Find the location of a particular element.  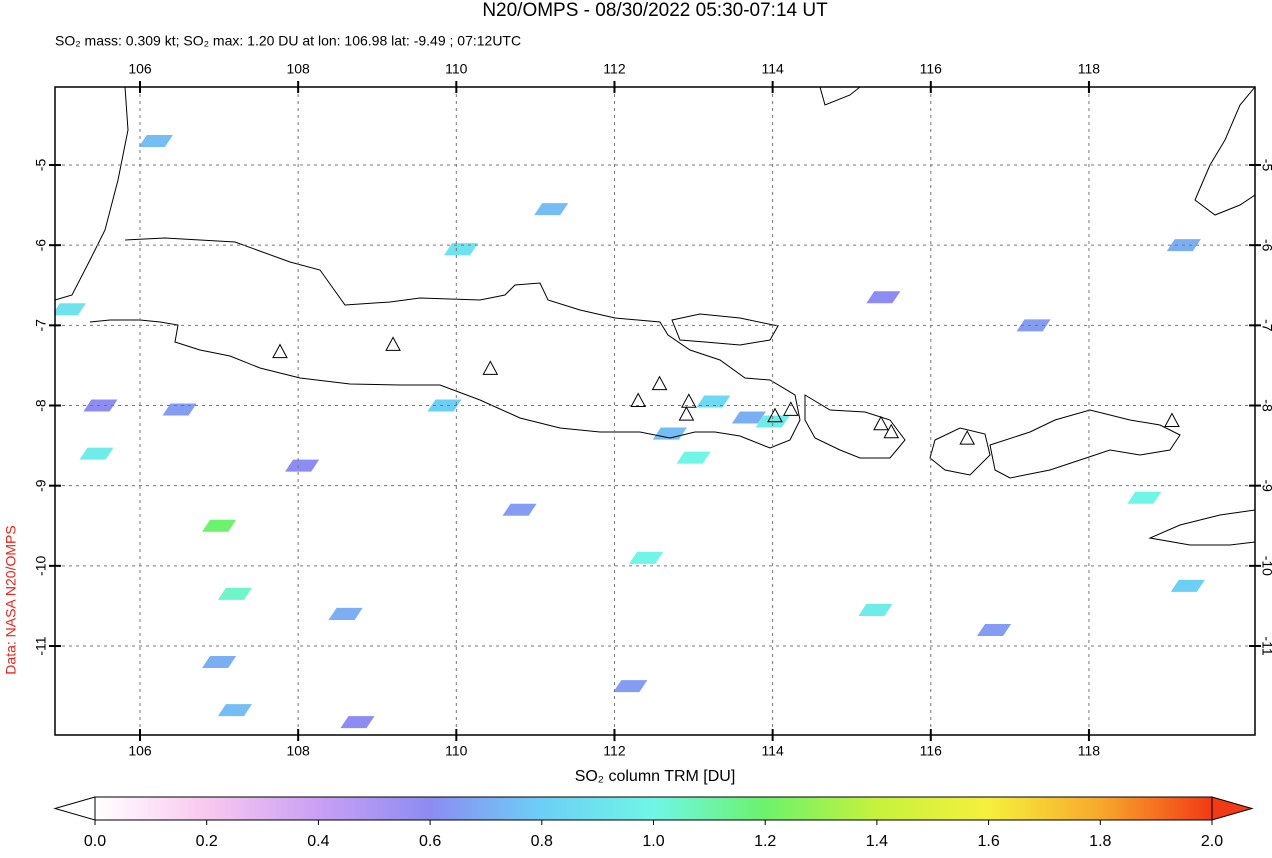

credit: Data: NASA N20/OMPS is located at coordinates (11, 599).